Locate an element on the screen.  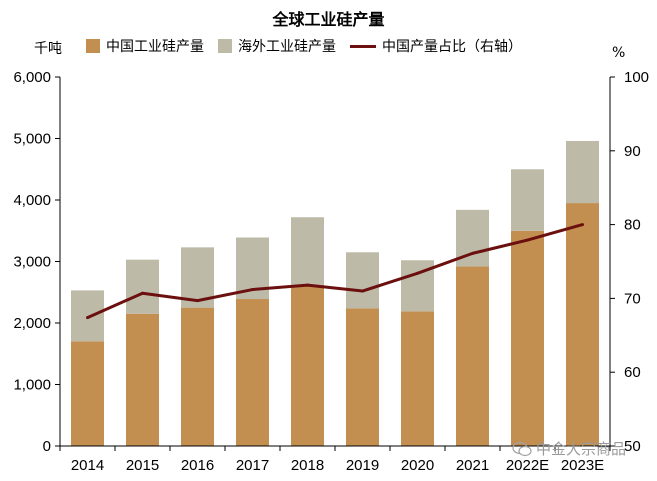
share-point-2018 is located at coordinates (307, 285).